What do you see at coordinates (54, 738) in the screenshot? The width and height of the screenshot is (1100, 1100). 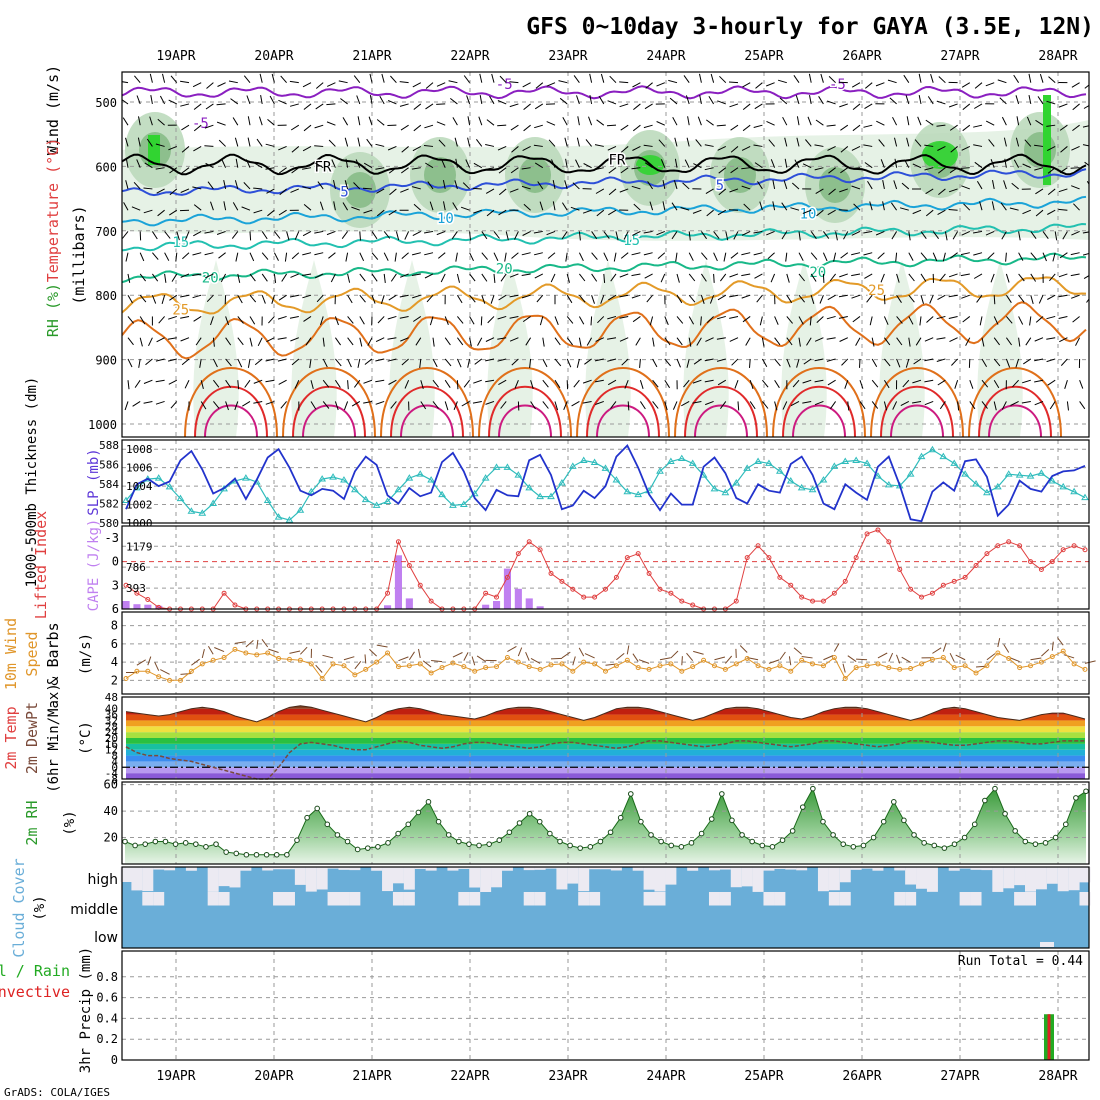 I see `temp-label-line3: (6hr Min/Max)` at bounding box center [54, 738].